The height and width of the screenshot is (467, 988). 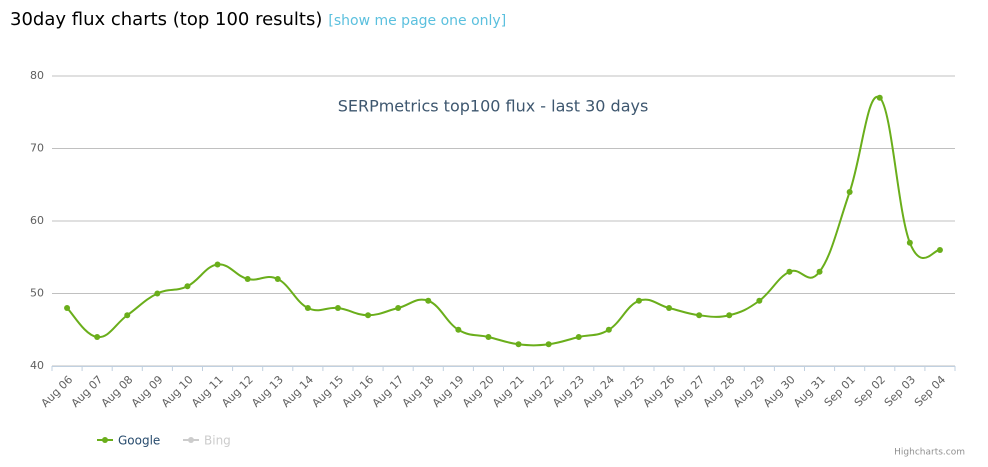 I want to click on y-tick-label: 60, so click(x=37, y=220).